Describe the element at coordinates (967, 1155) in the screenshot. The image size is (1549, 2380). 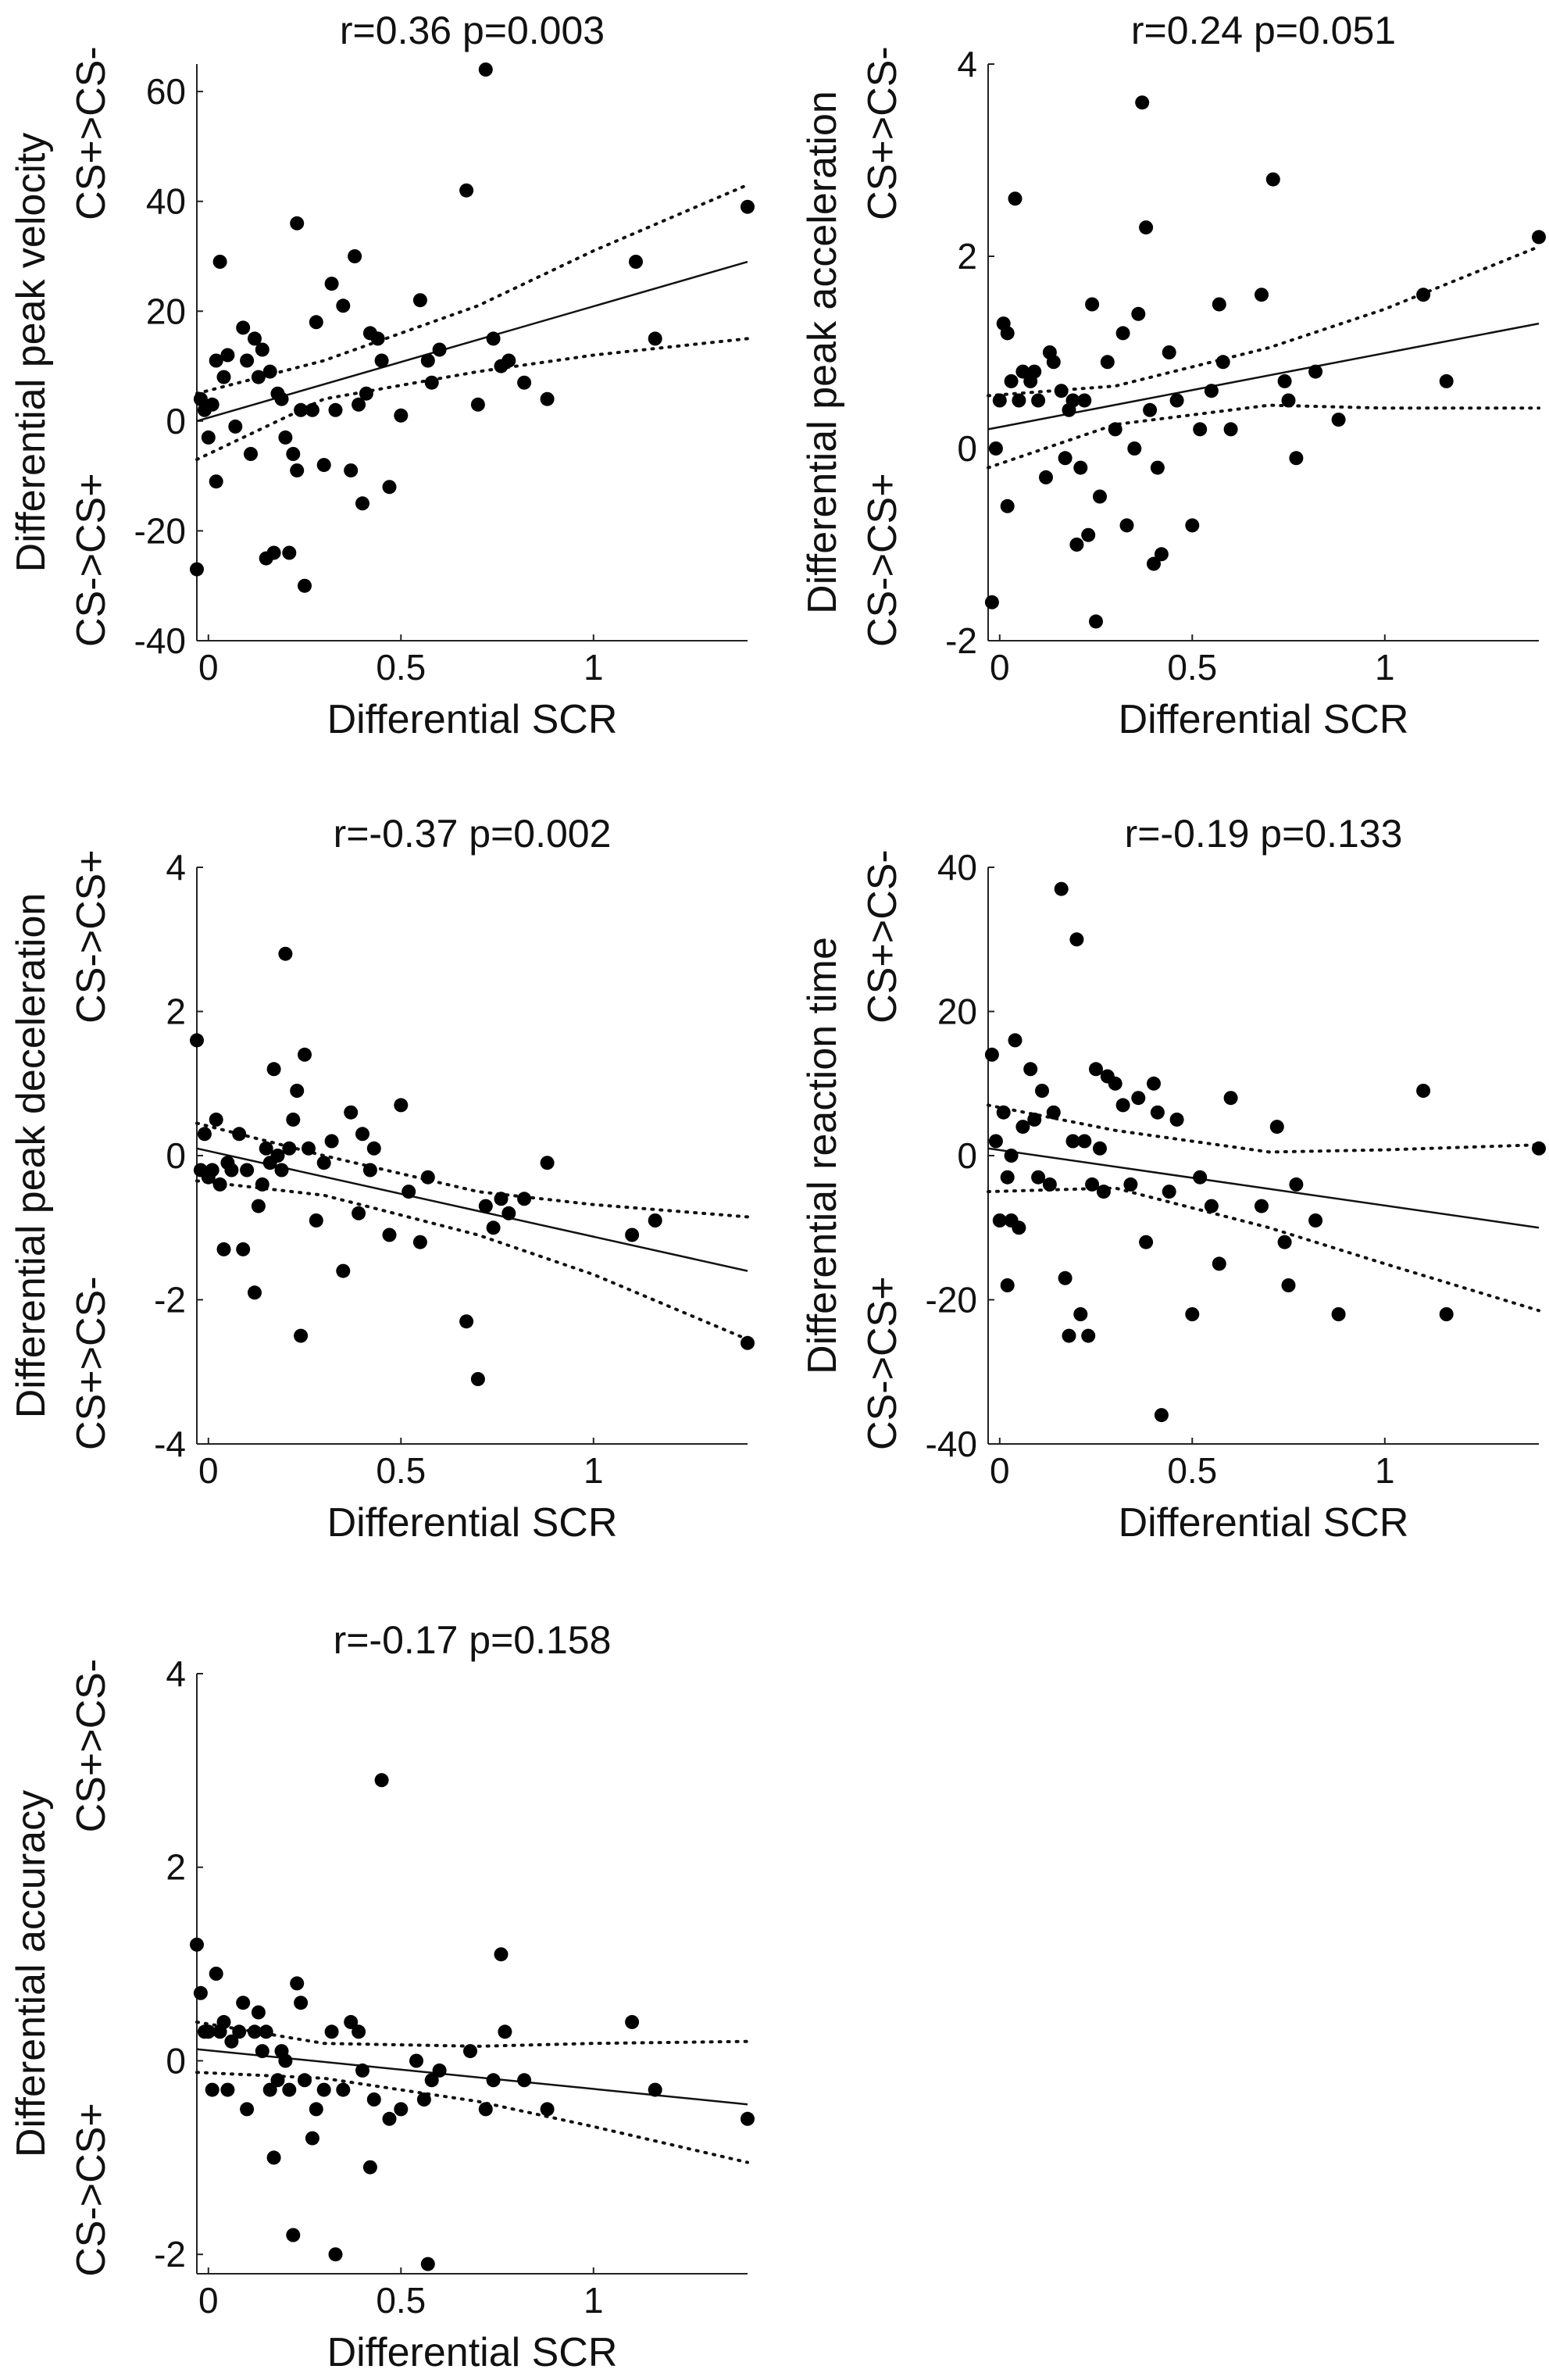
I see `y-tick-label: 0` at that location.